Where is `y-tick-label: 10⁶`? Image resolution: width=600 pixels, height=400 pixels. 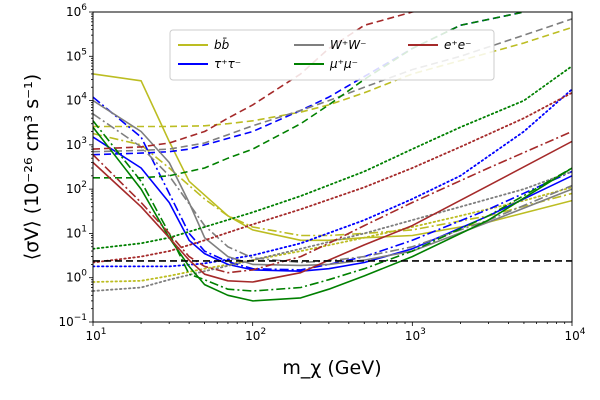
y-tick-label: 10⁶ is located at coordinates (76, 11).